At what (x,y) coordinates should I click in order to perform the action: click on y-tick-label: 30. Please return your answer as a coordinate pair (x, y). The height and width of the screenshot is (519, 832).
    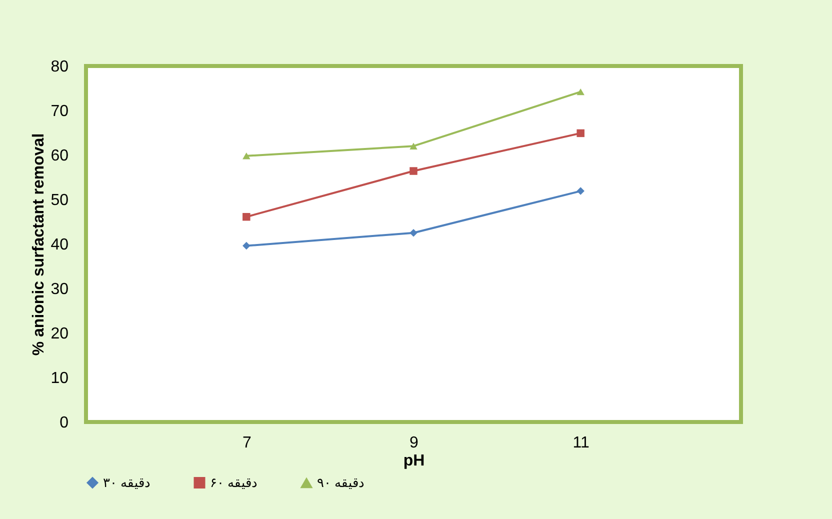
    Looking at the image, I should click on (59, 289).